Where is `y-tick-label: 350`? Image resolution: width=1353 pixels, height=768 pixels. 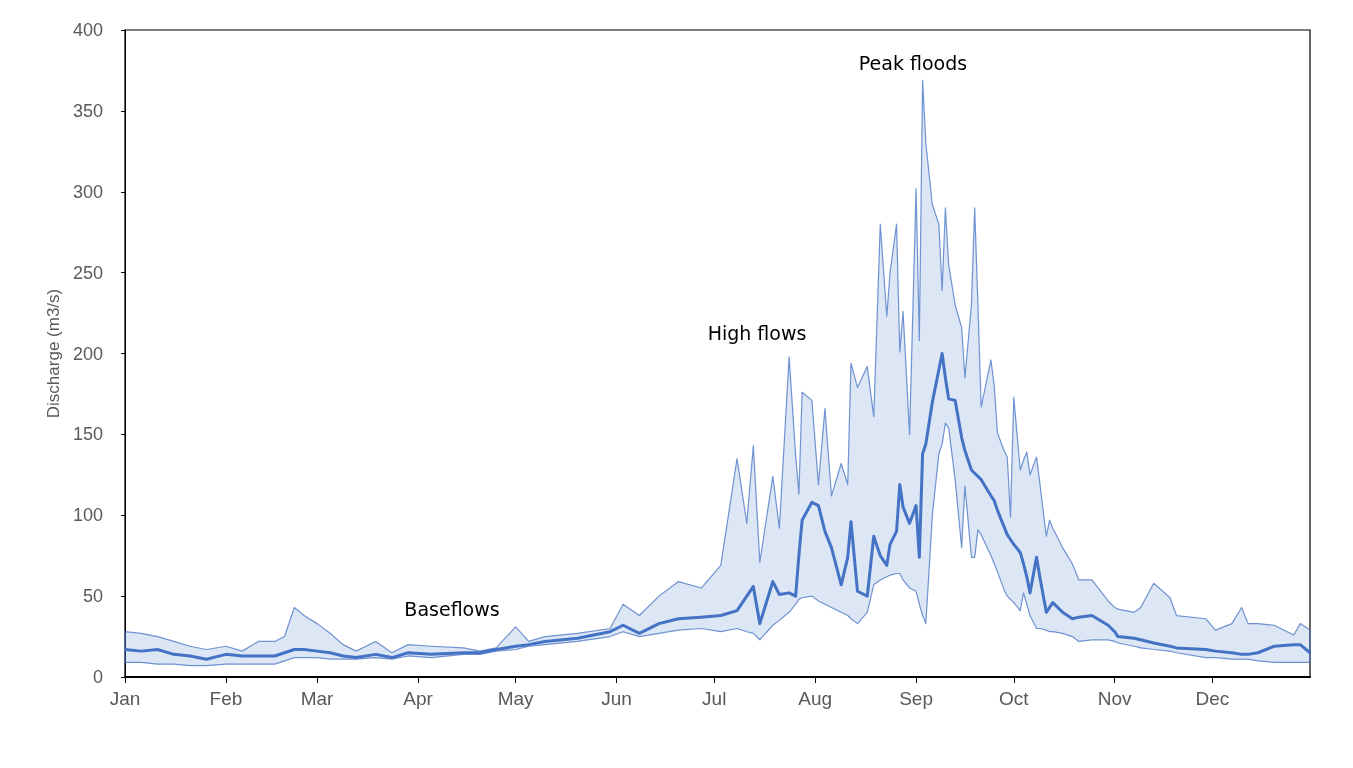 y-tick-label: 350 is located at coordinates (87, 110).